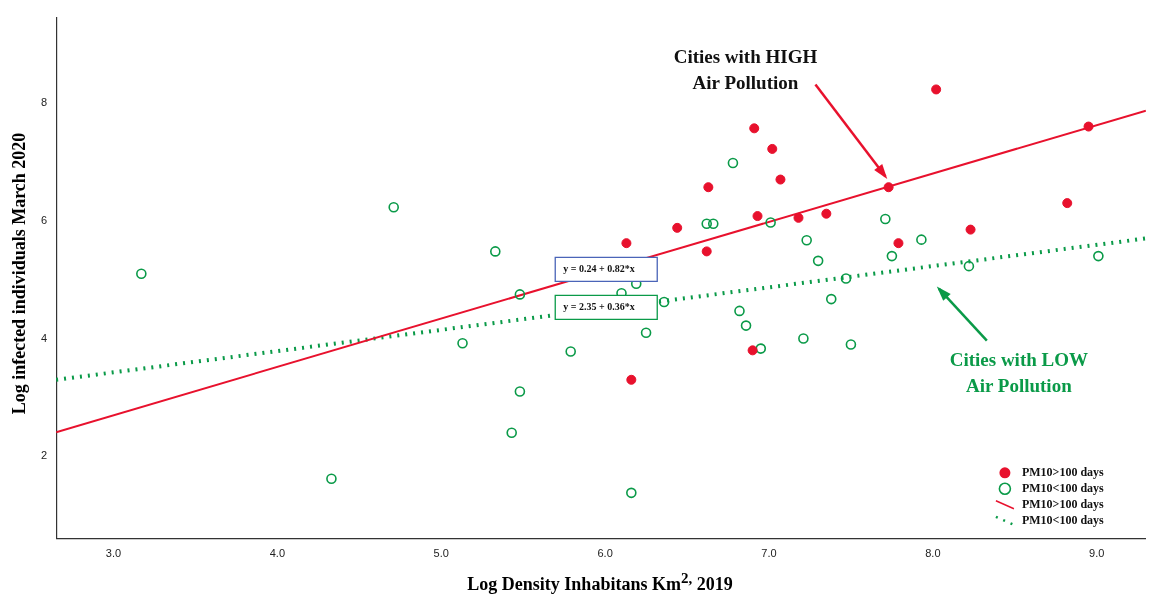  Describe the element at coordinates (599, 268) in the screenshot. I see `annotation: y = 0.24 + 0.82*x` at that location.